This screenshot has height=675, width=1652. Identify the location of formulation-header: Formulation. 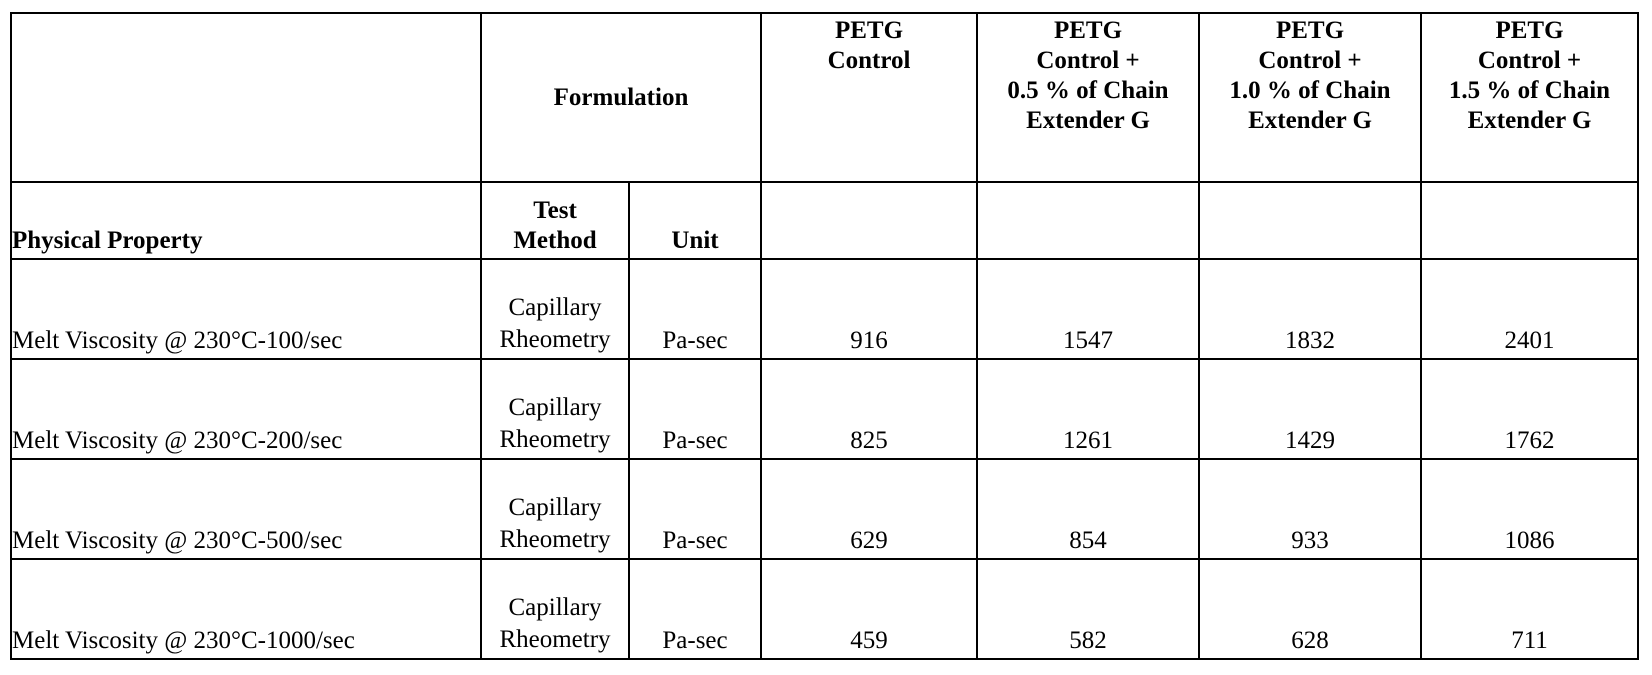
(621, 97).